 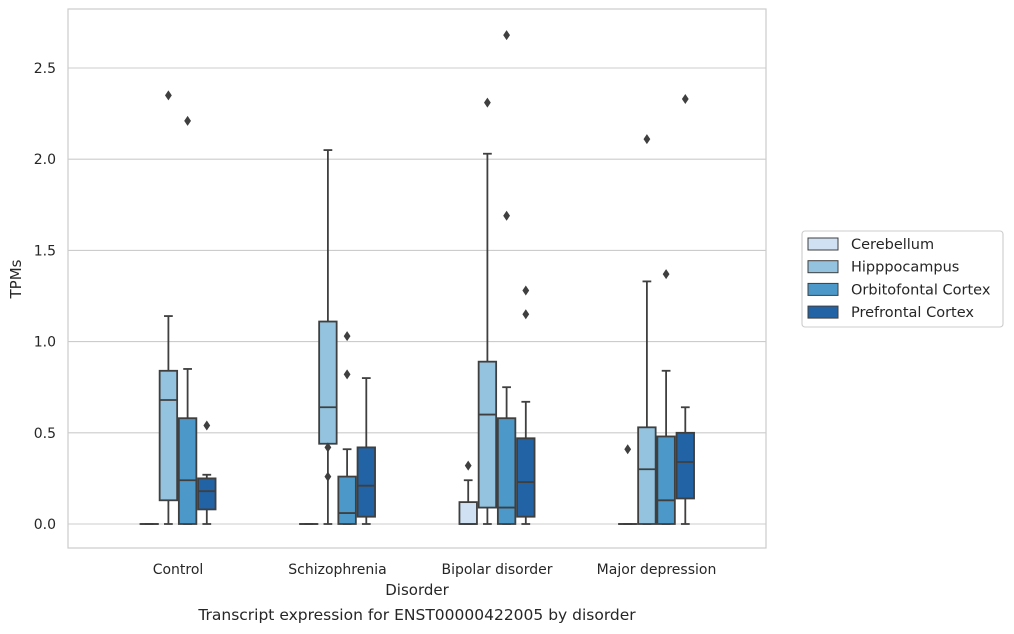 What do you see at coordinates (912, 313) in the screenshot?
I see `legend-label: Prefrontal Cortex` at bounding box center [912, 313].